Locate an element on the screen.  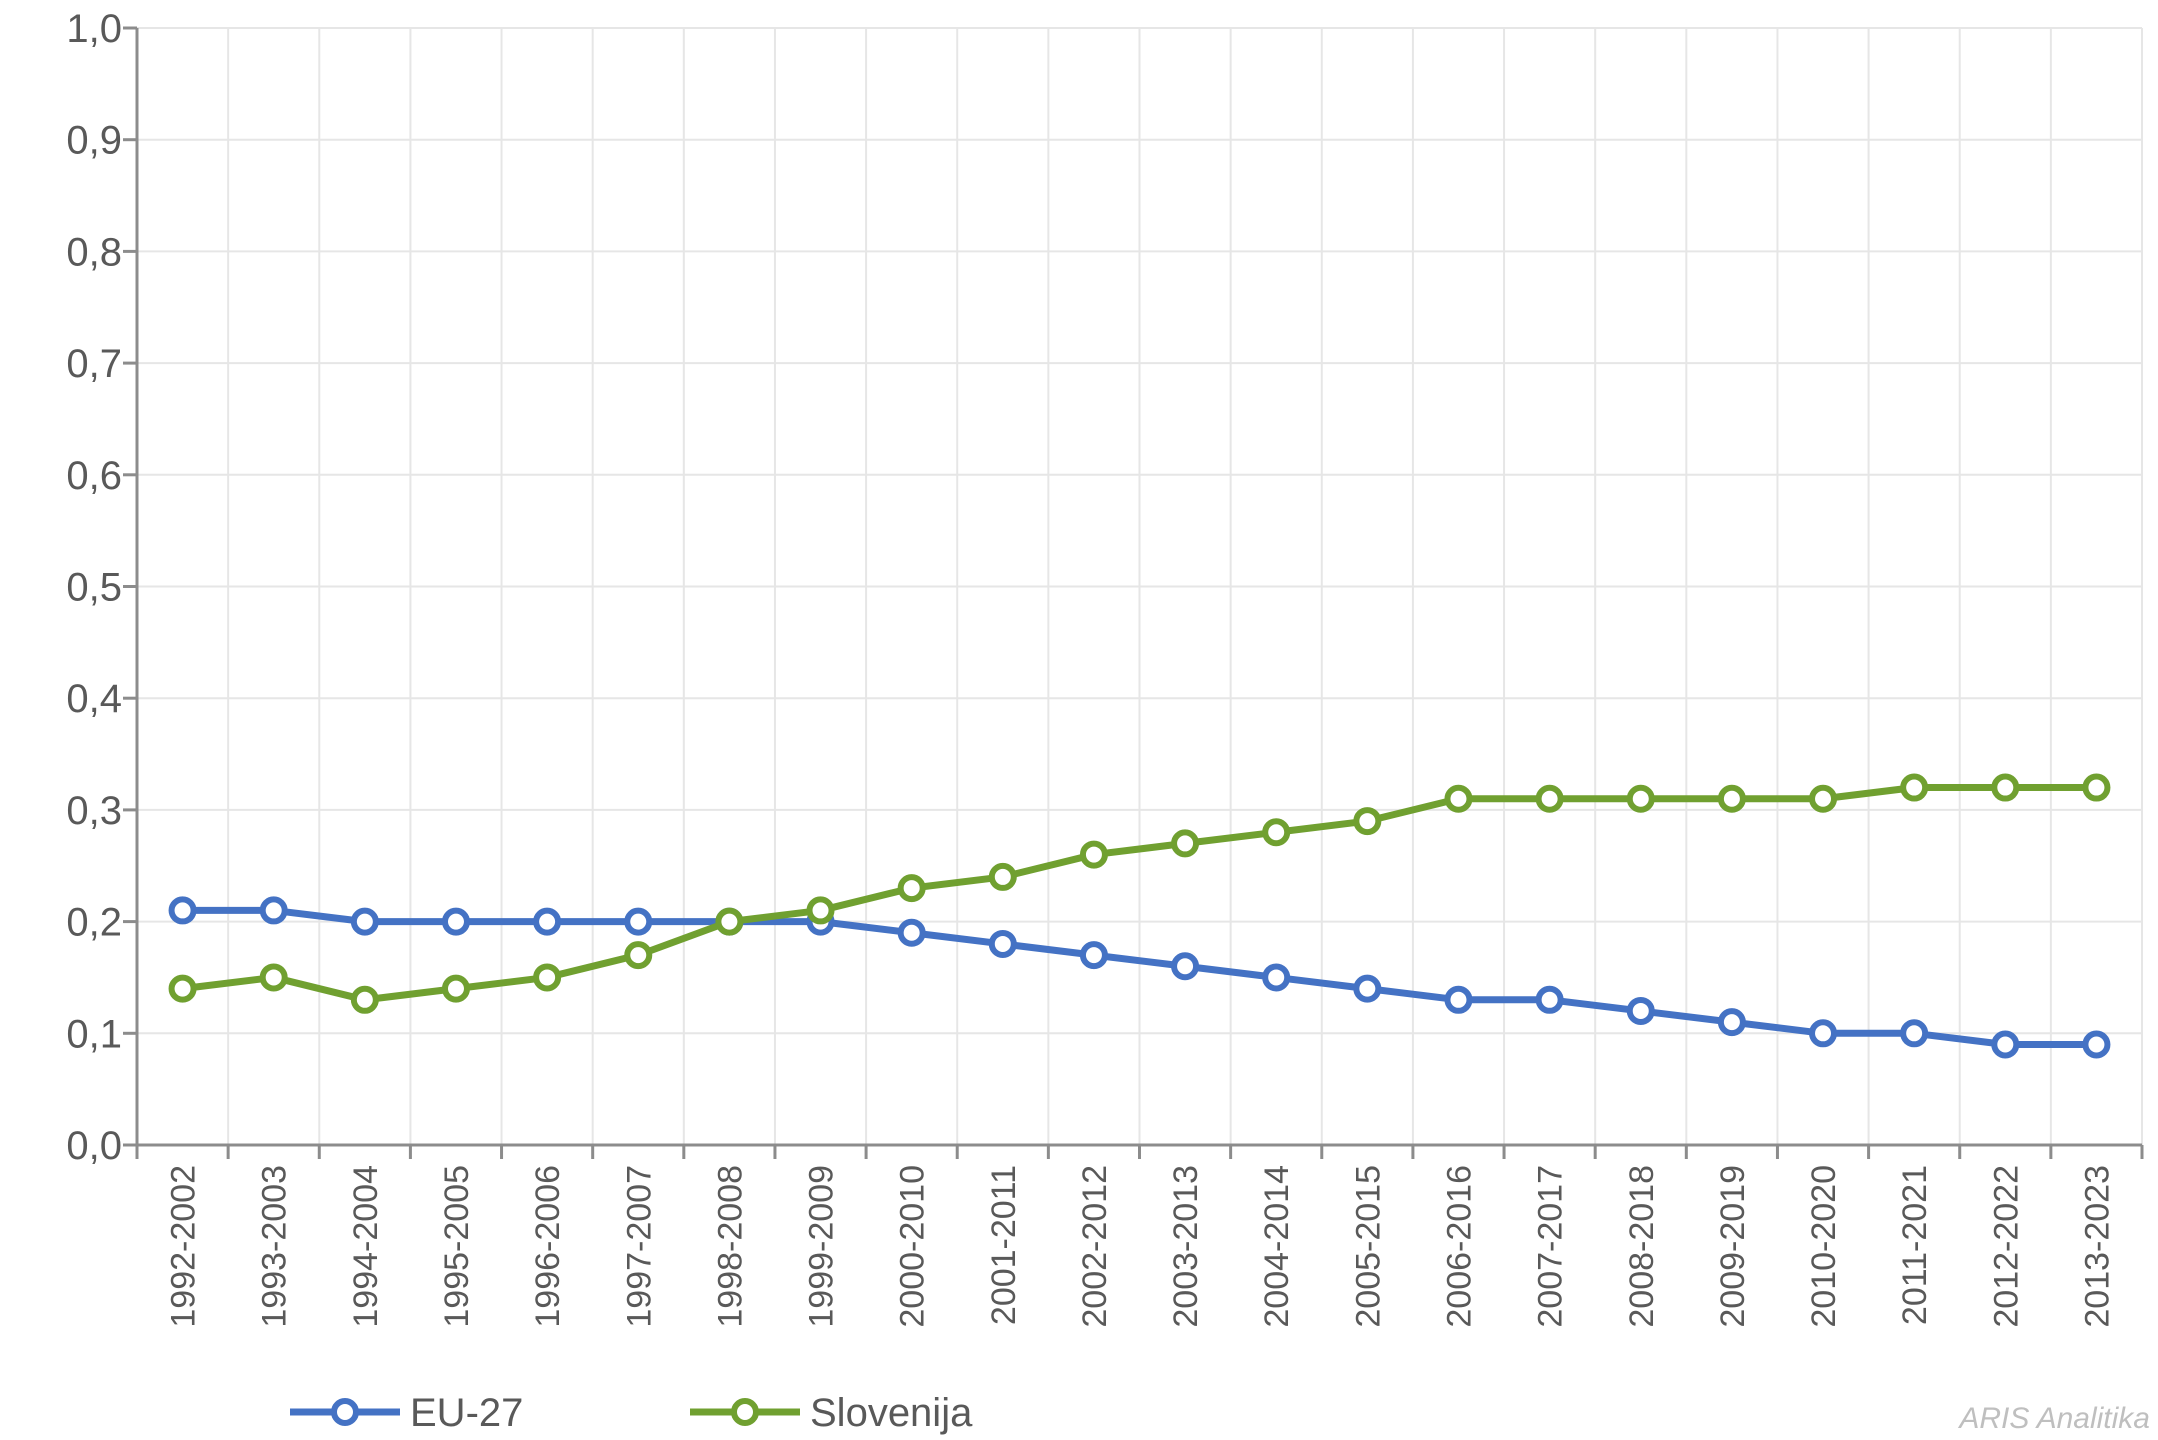
y-tick-label: 0,8 is located at coordinates (94, 252).